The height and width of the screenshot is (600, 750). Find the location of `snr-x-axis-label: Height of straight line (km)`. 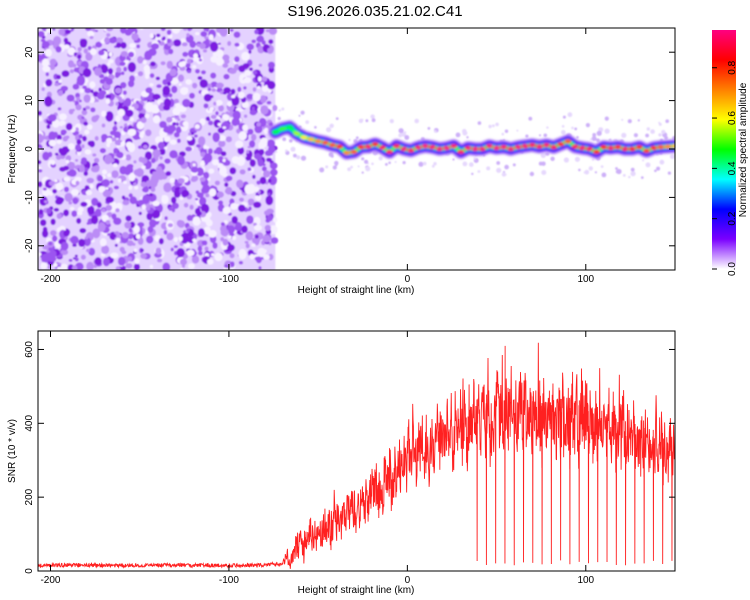

snr-x-axis-label: Height of straight line (km) is located at coordinates (356, 590).